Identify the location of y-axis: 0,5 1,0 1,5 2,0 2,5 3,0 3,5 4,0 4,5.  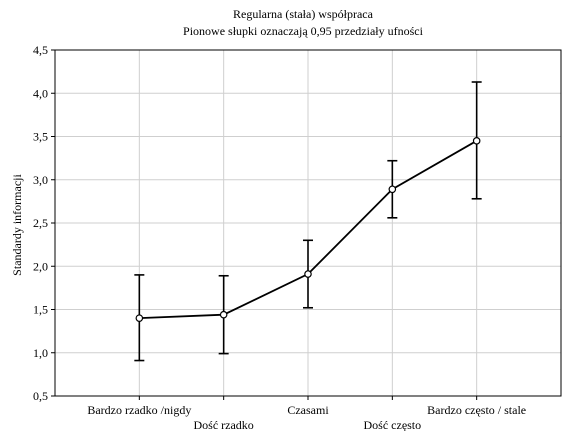
(44, 223).